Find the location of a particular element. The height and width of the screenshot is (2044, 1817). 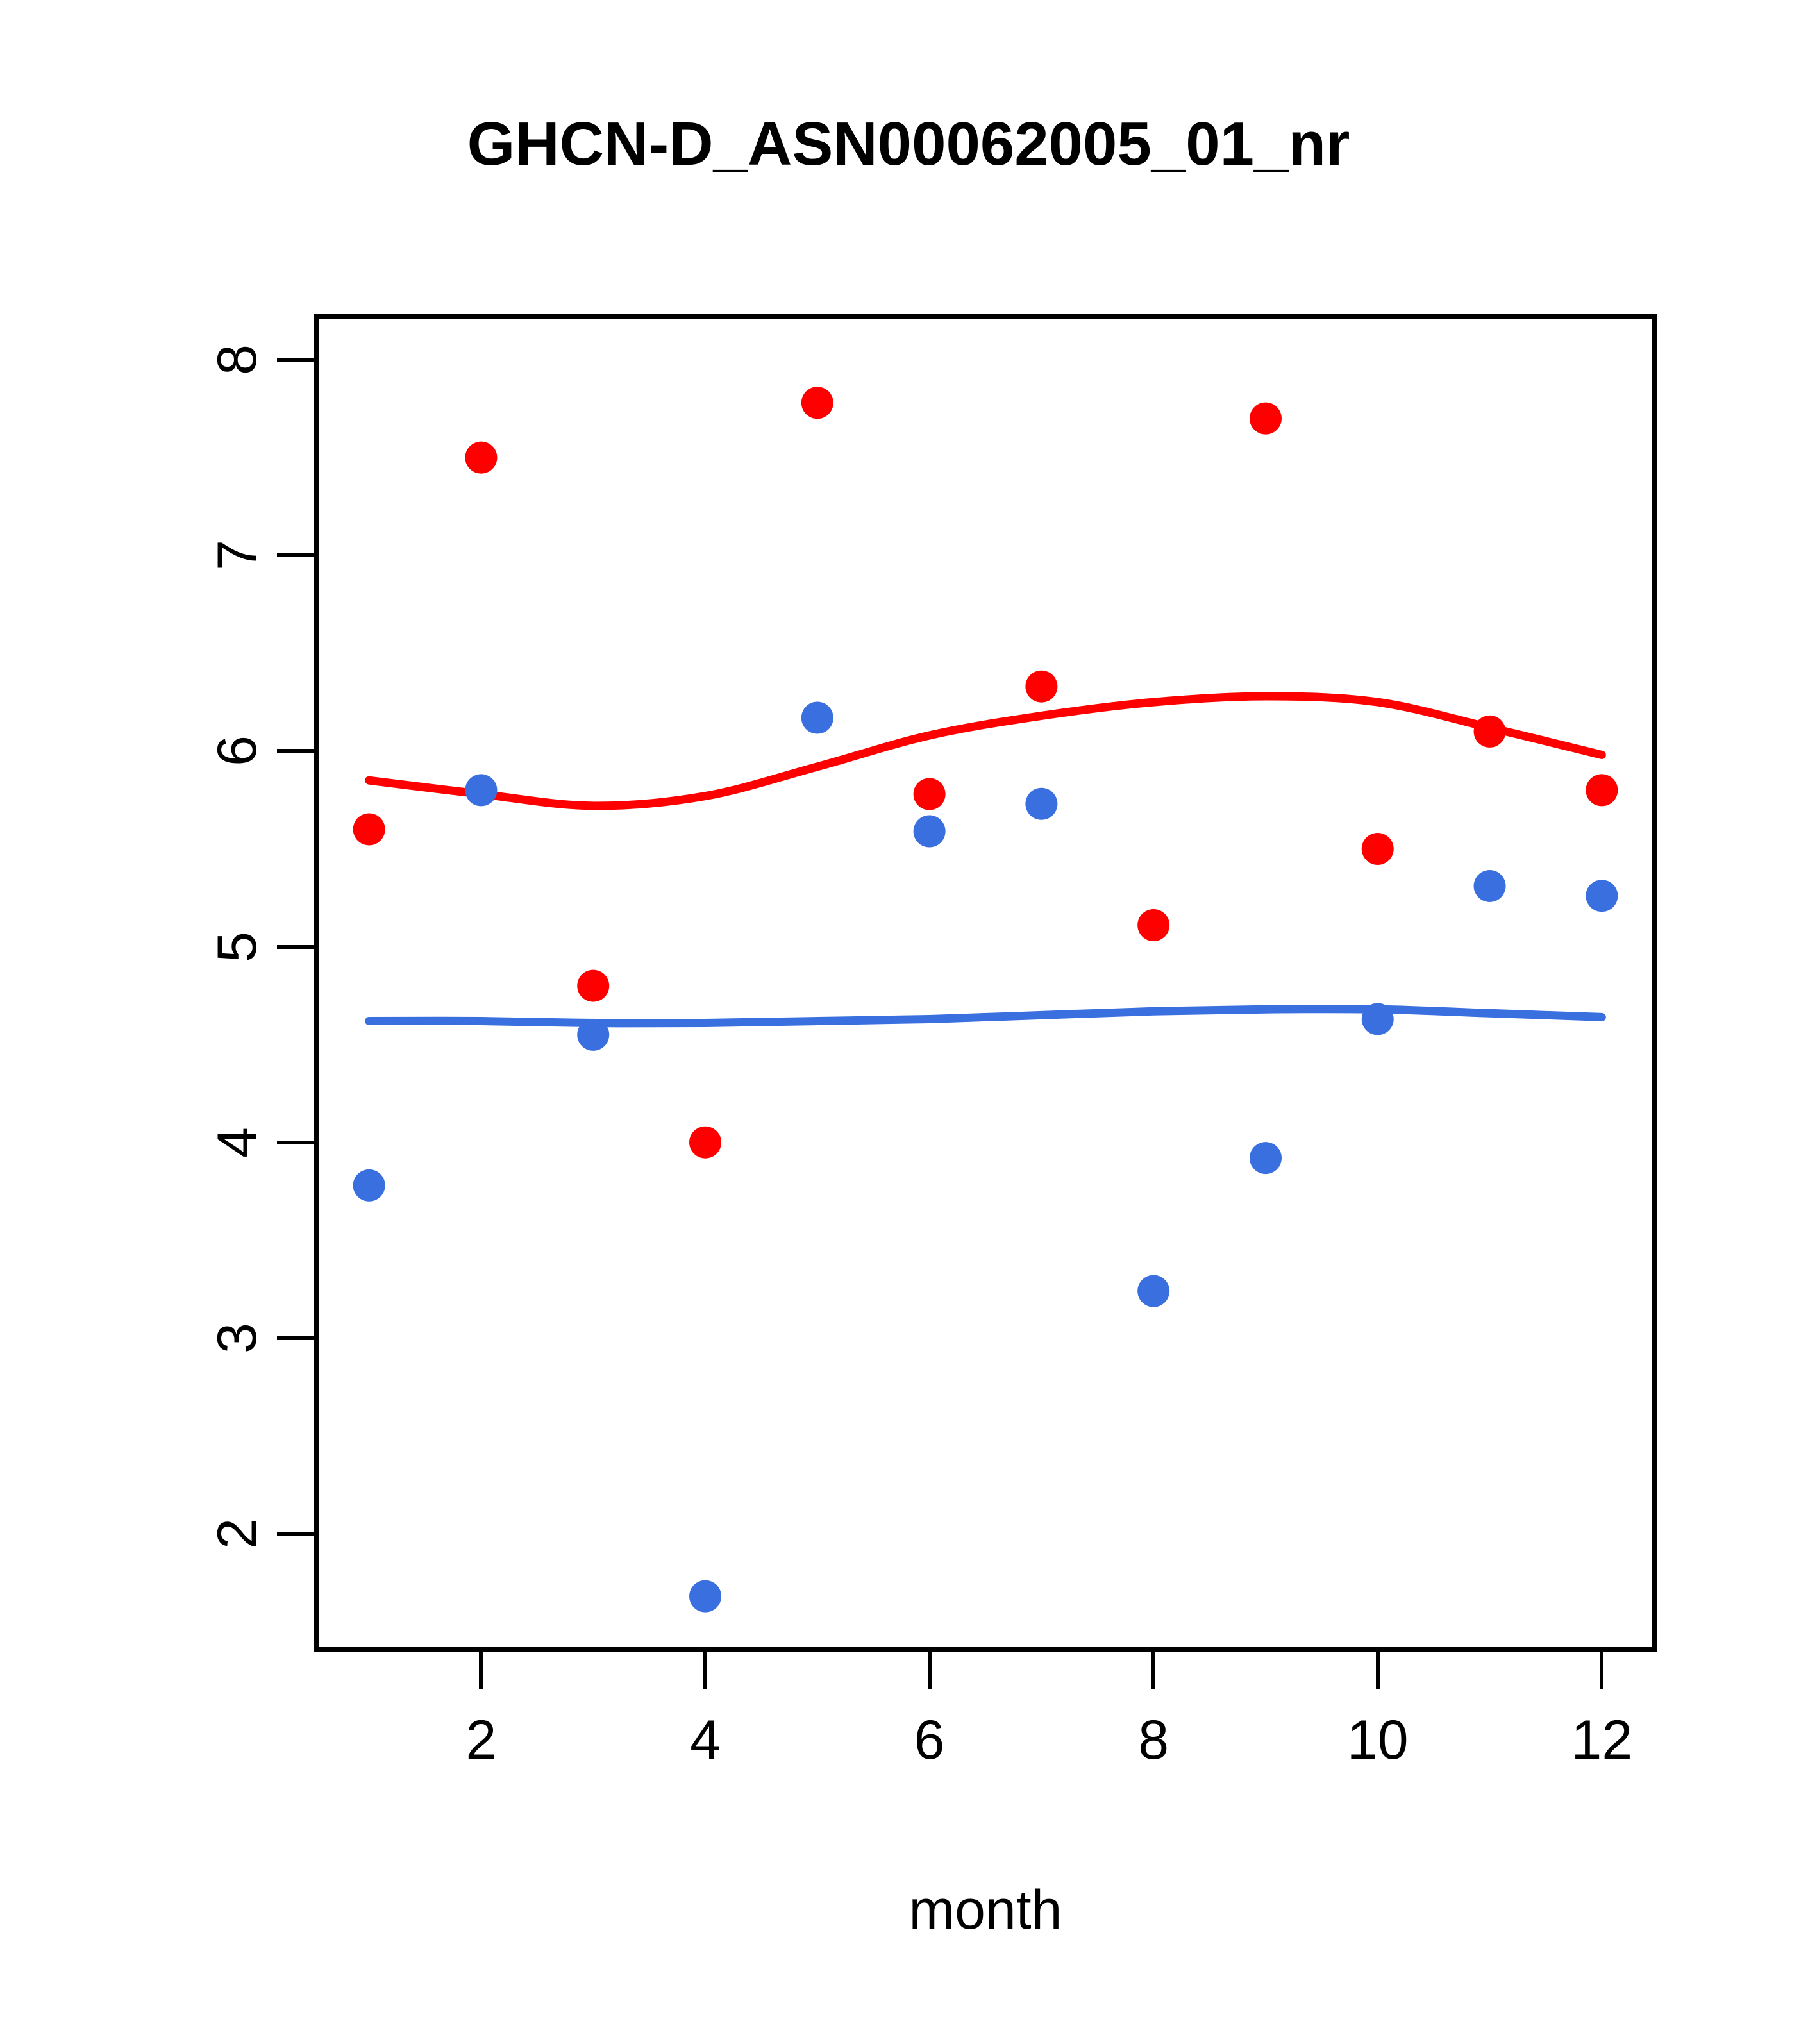

y-axis-tick-label: 8 is located at coordinates (237, 360).